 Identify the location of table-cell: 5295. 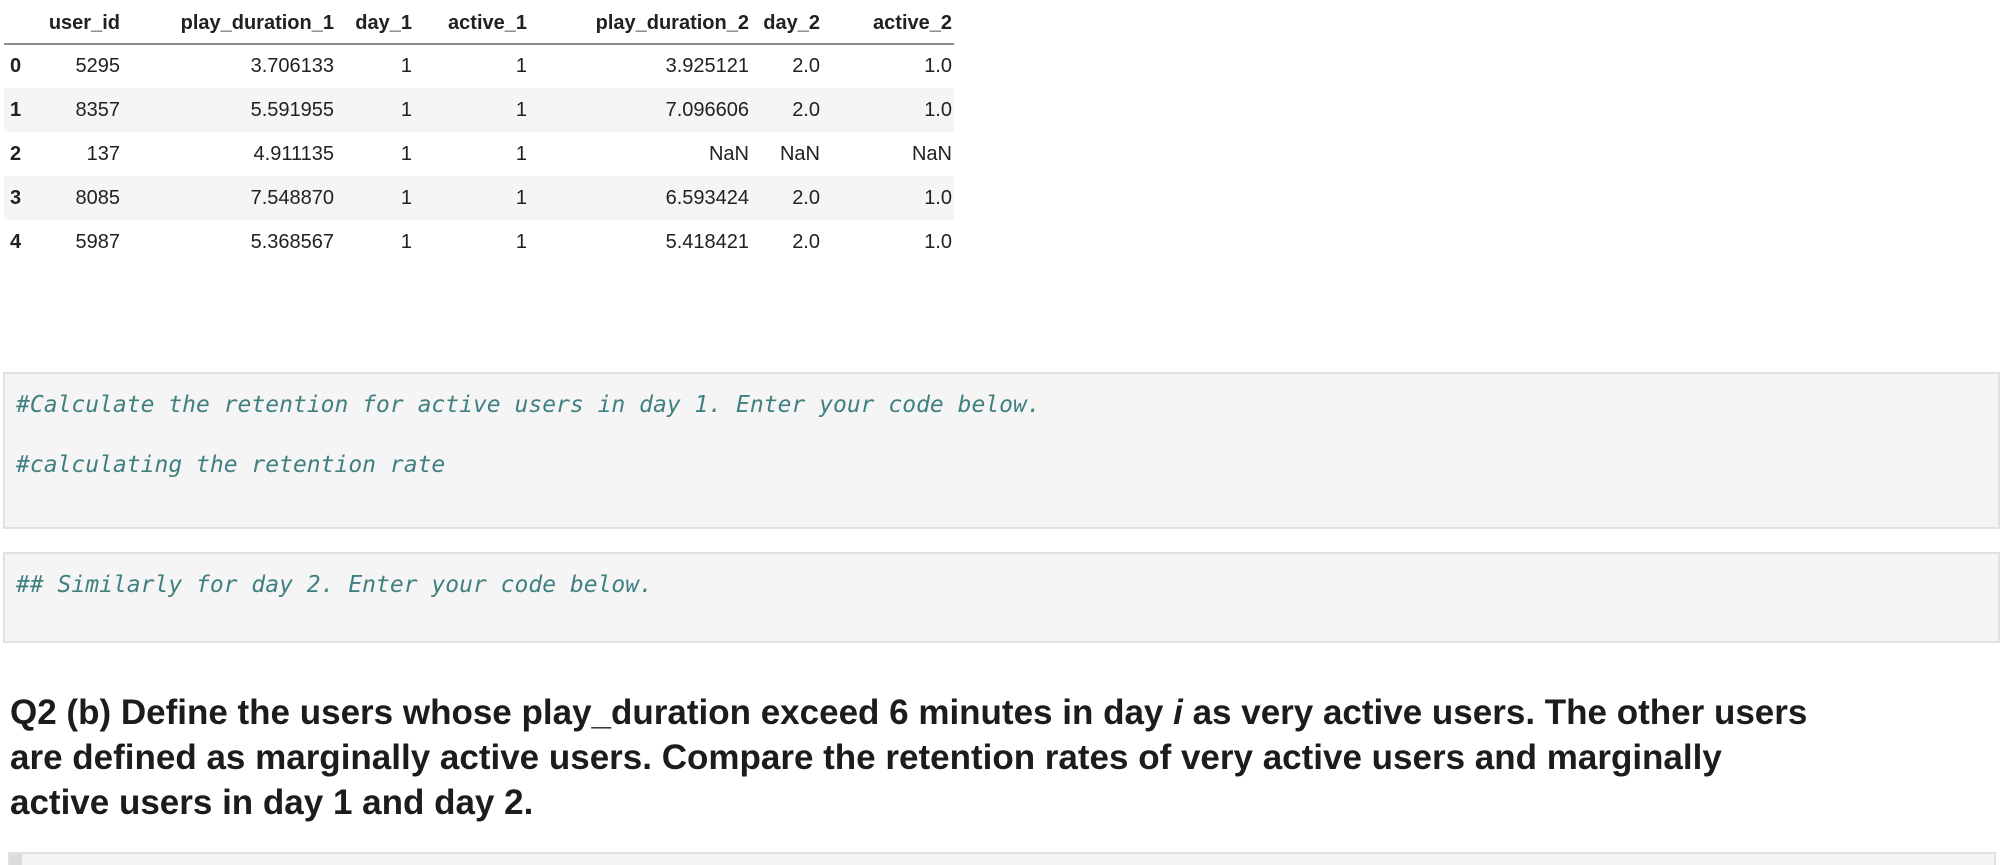
(98, 66).